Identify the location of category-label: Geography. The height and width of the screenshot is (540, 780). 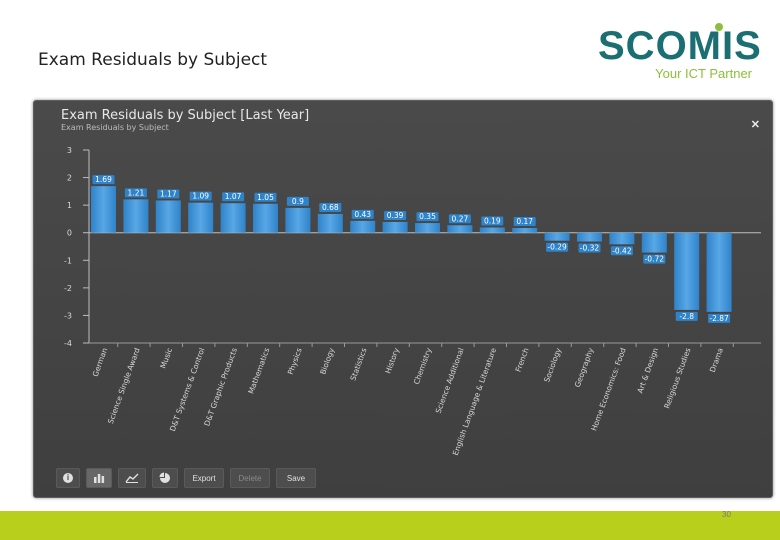
(584, 367).